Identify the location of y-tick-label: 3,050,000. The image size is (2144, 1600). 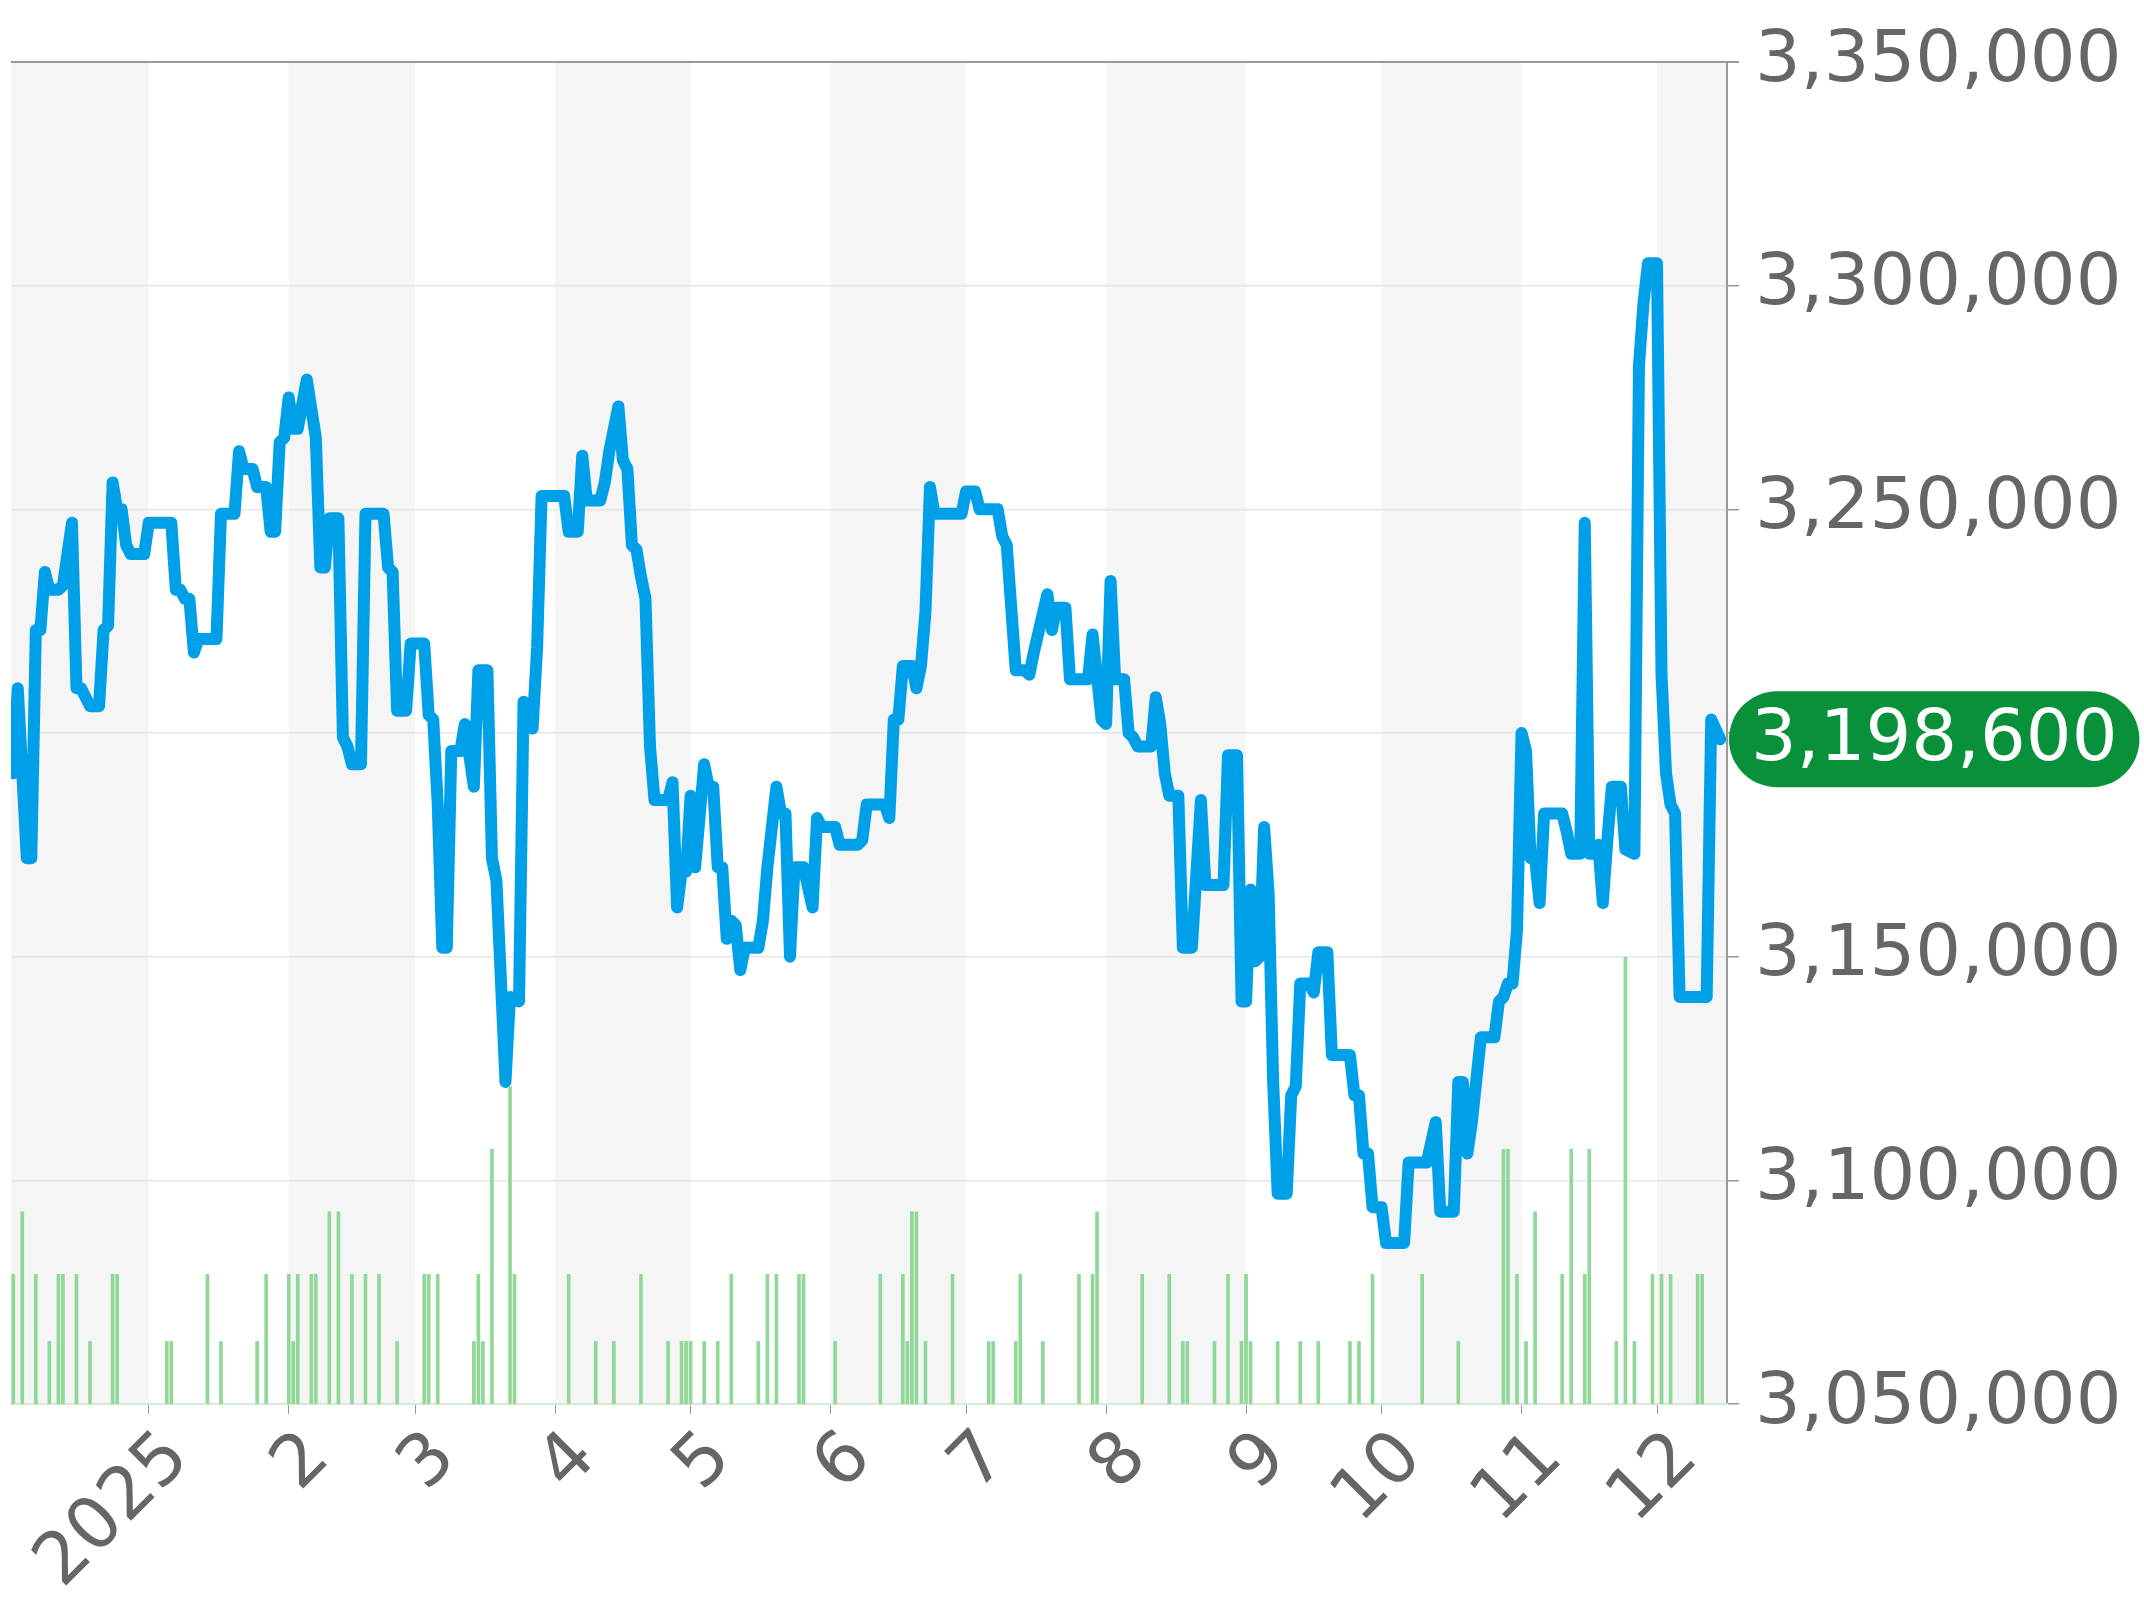
(1938, 1397).